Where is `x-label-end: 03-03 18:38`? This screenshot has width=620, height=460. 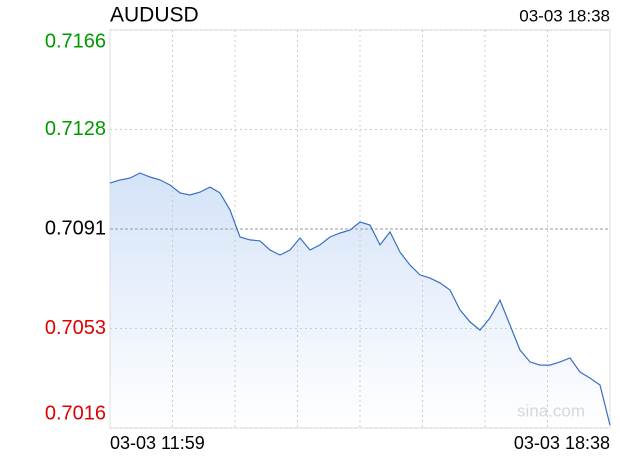
x-label-end: 03-03 18:38 is located at coordinates (562, 443).